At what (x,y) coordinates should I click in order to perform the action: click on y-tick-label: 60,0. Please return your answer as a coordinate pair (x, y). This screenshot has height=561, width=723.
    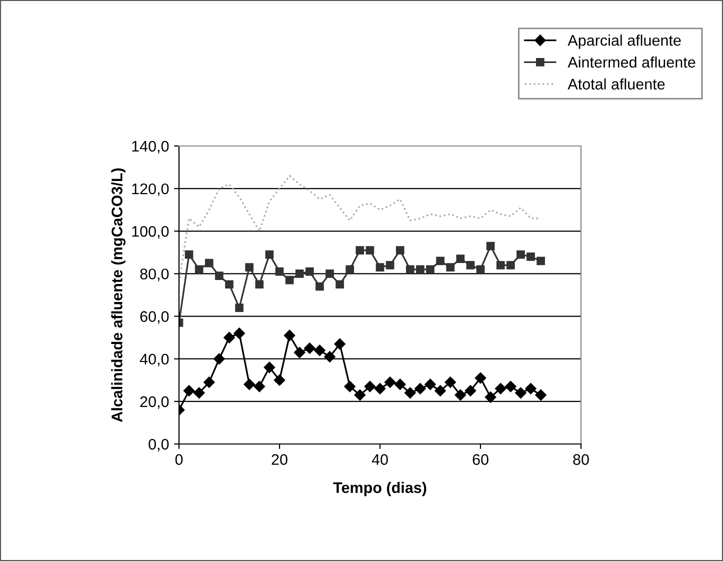
    Looking at the image, I should click on (154, 317).